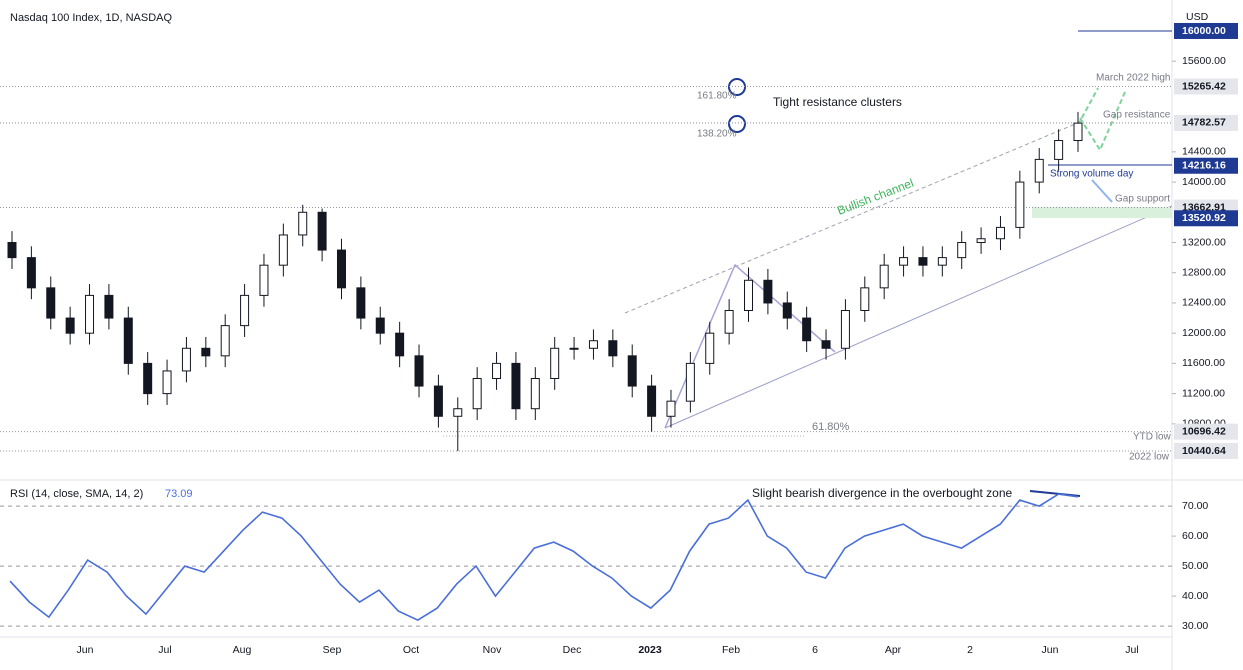 This screenshot has height=670, width=1243. I want to click on price-label: 13520.92, so click(1204, 218).